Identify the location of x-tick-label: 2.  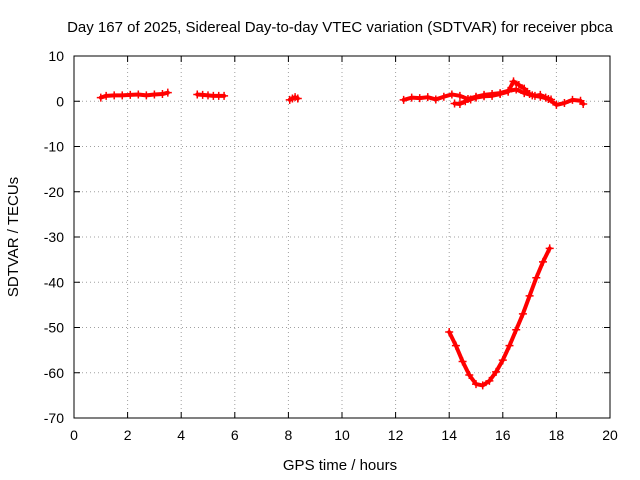
(128, 435).